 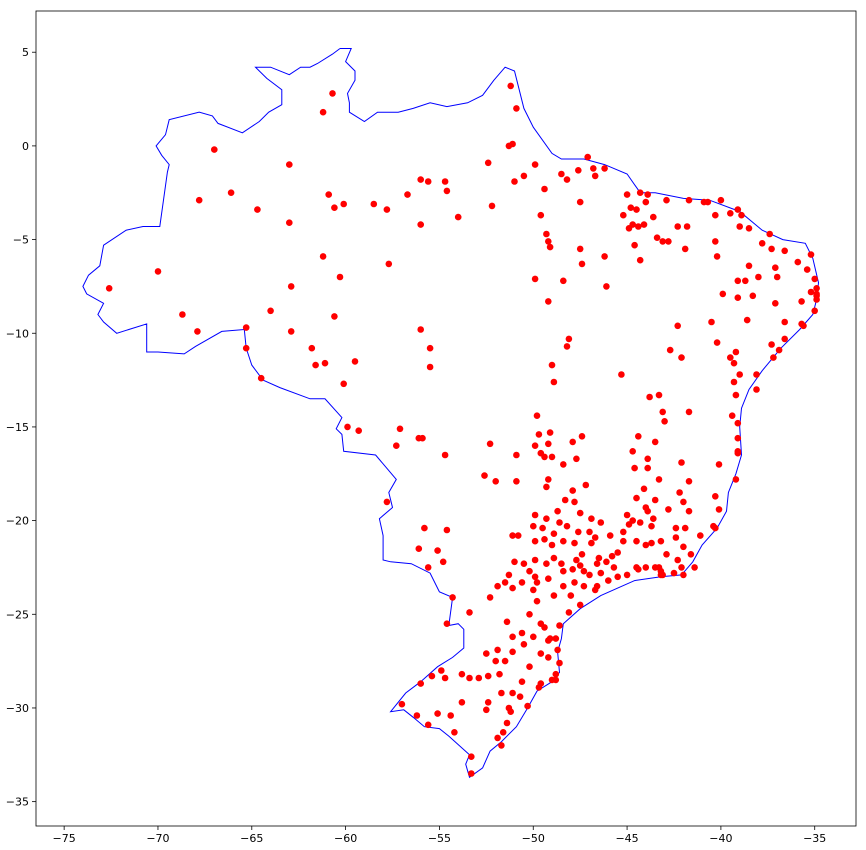 What do you see at coordinates (21, 427) in the screenshot?
I see `y-axis: 5 0 −5 −10 −15 −20 −25 −30 −35` at bounding box center [21, 427].